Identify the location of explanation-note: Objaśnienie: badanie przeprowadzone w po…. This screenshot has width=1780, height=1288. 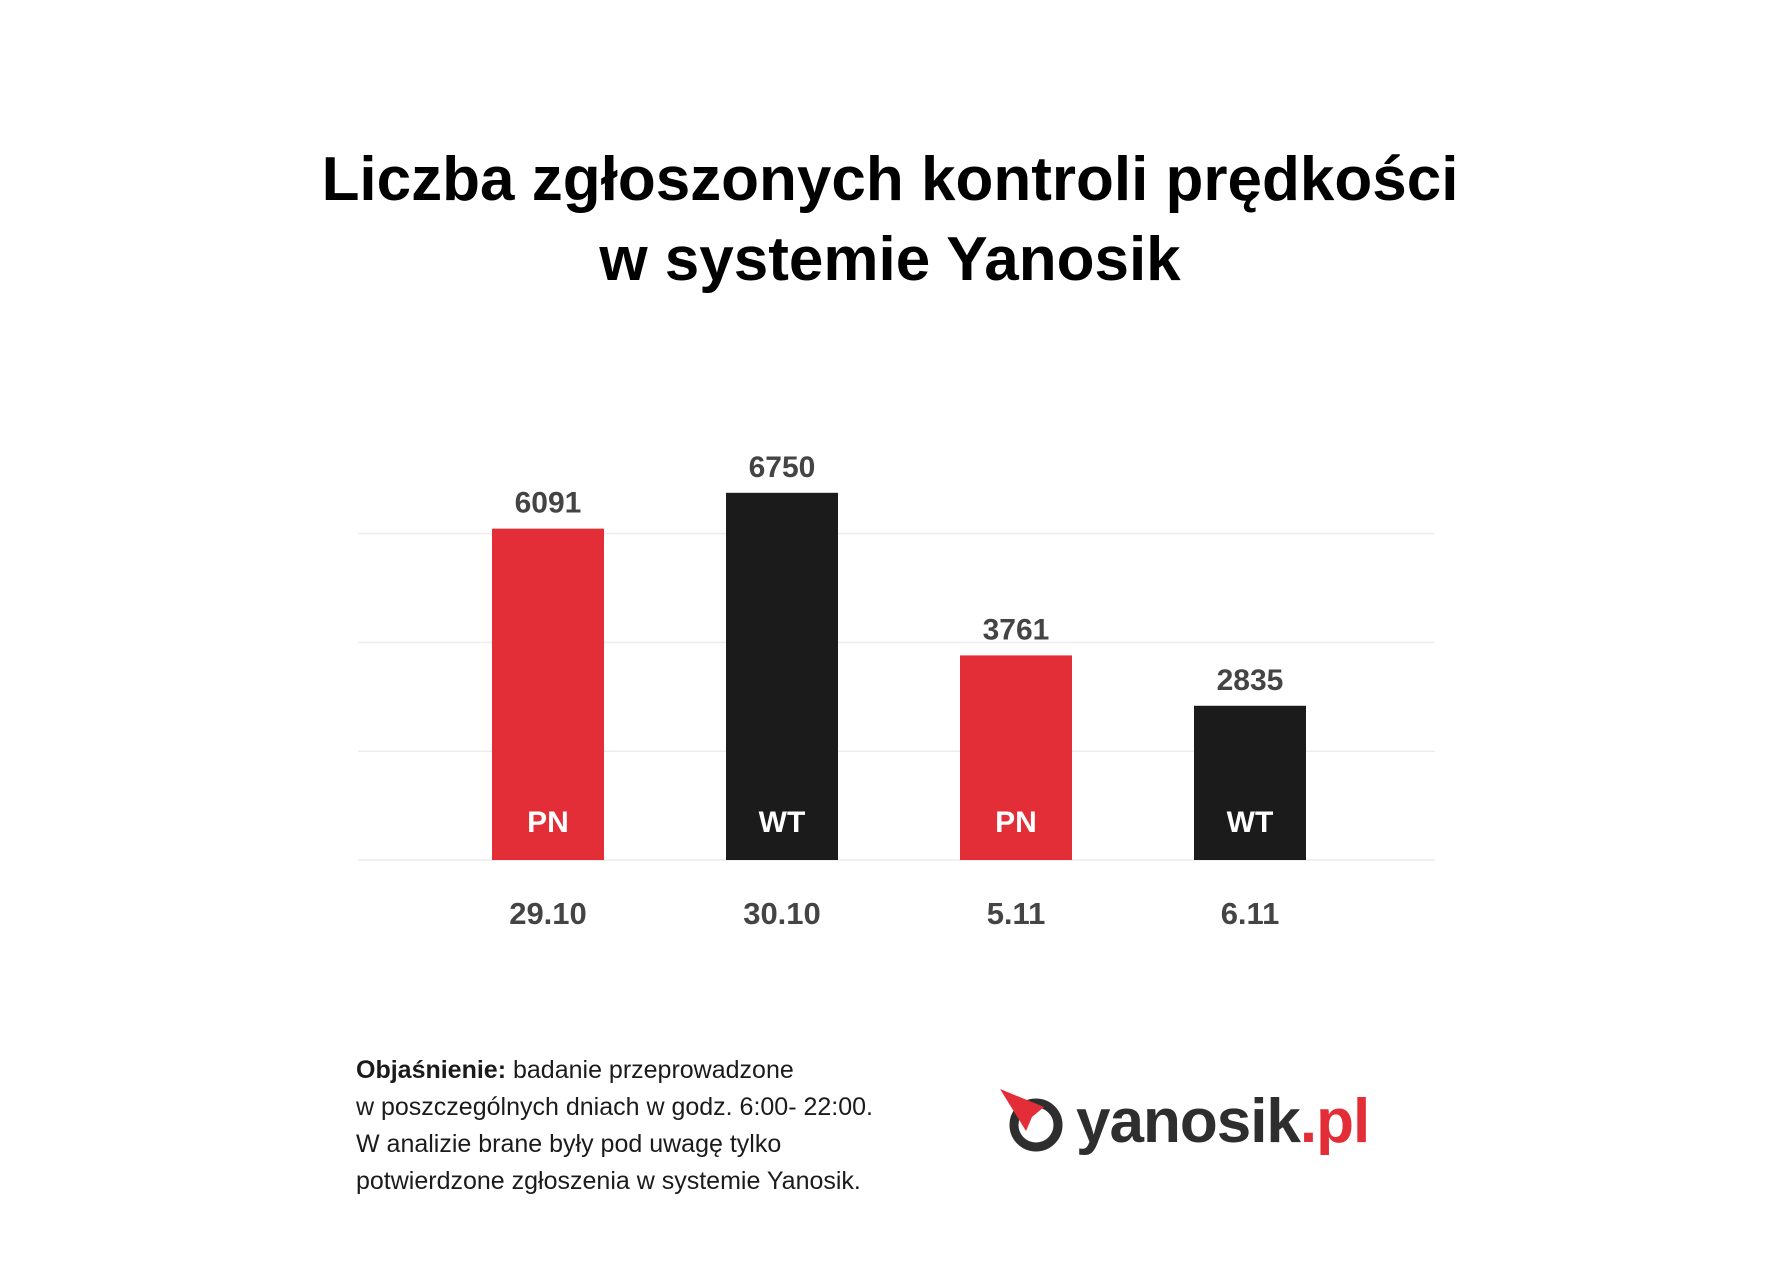
(666, 1126).